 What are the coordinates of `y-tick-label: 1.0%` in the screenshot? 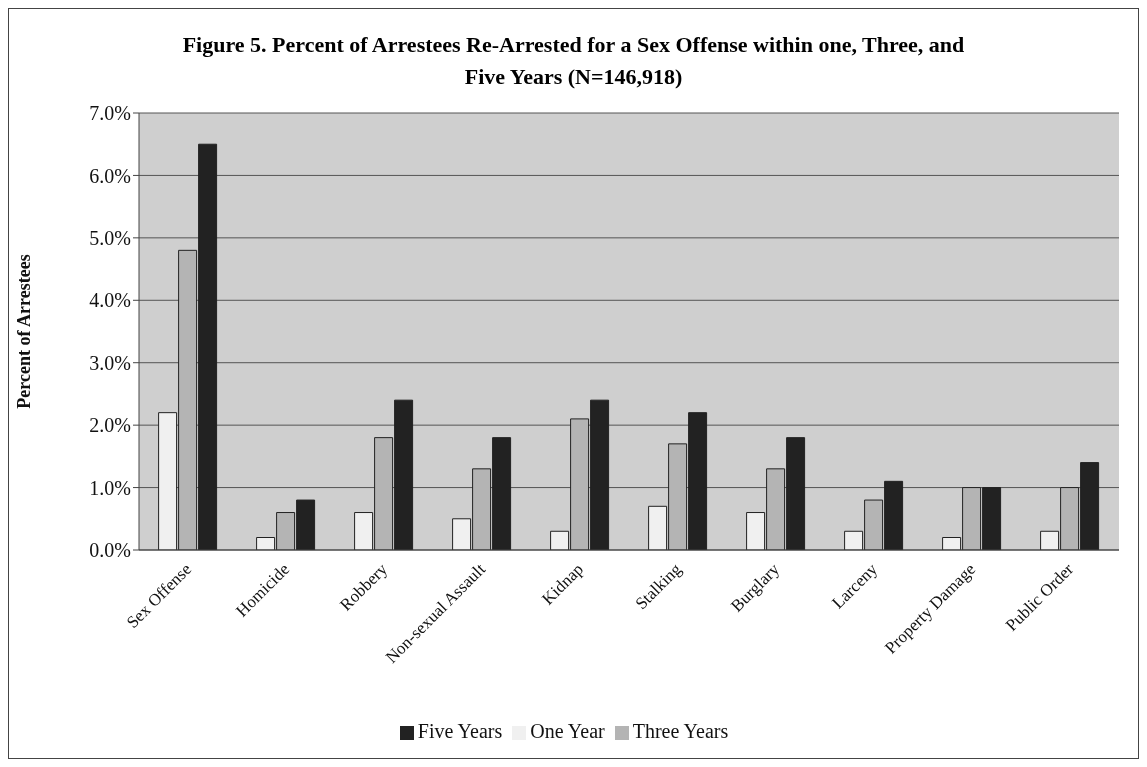 It's located at (110, 487).